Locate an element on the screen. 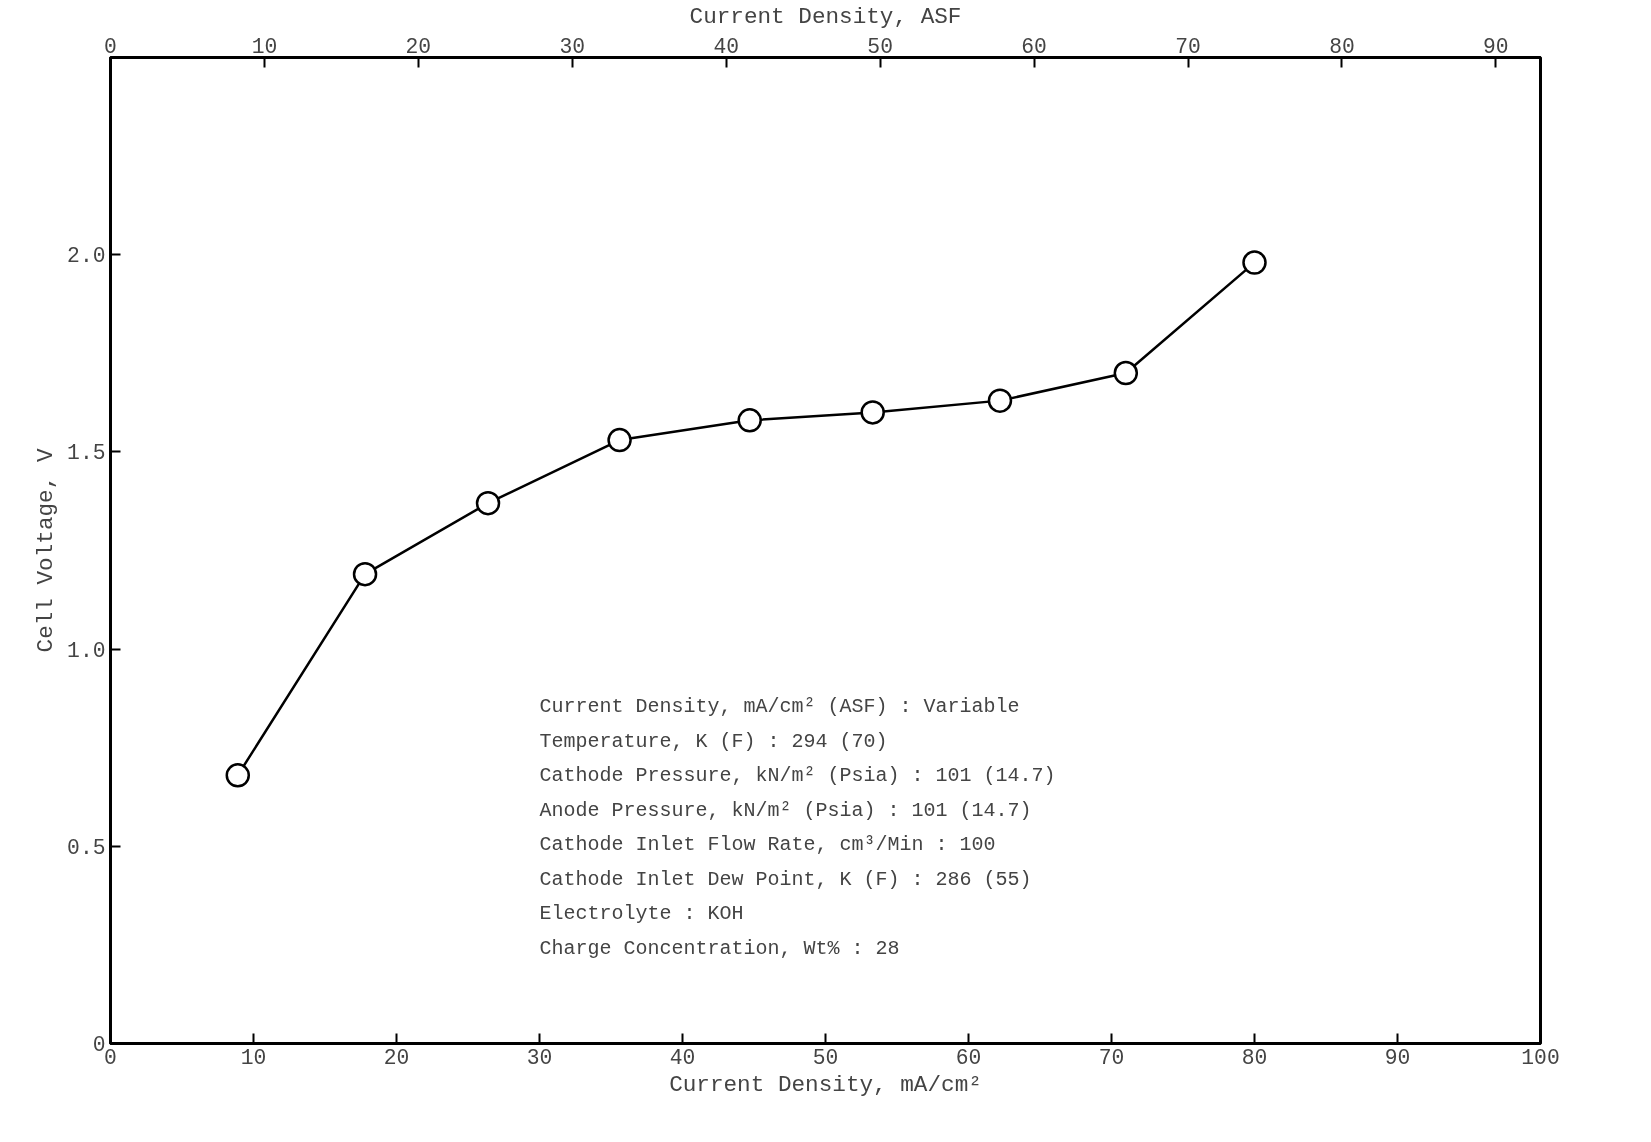  x2-tick-label: 50 is located at coordinates (880, 46).